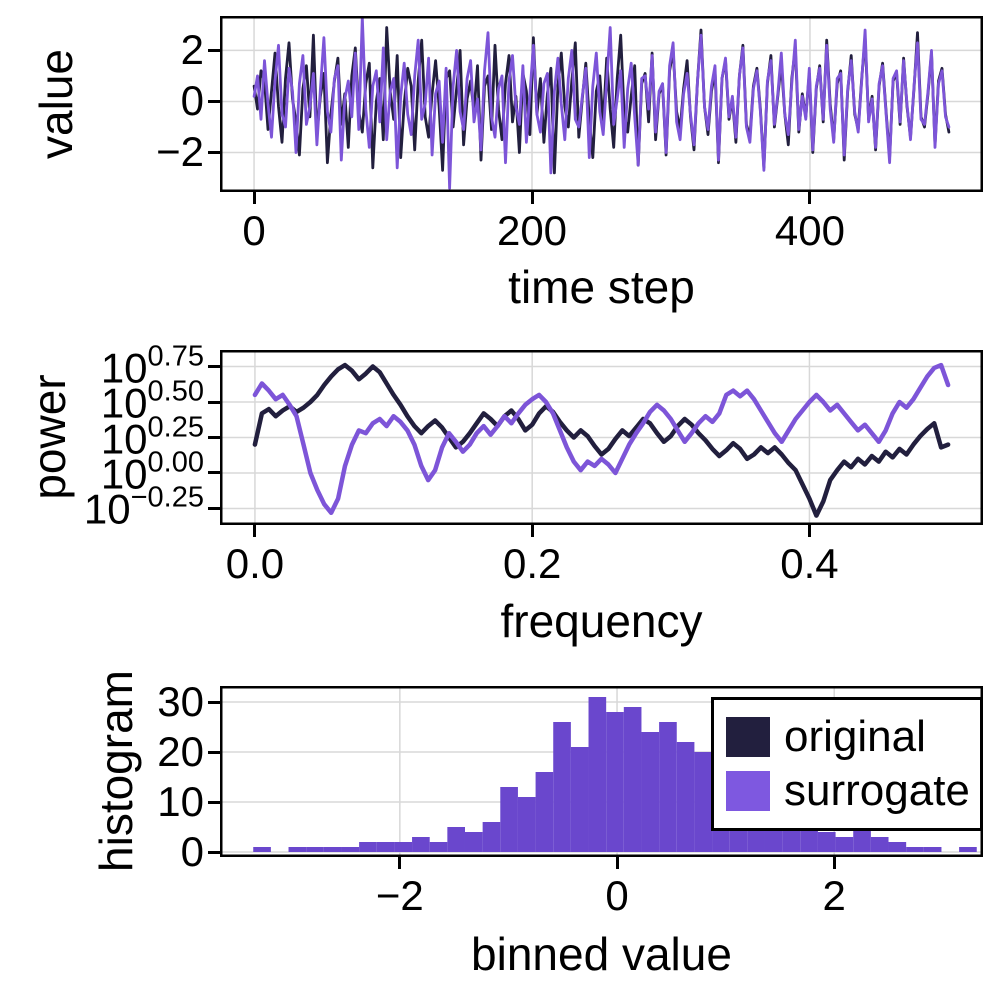  I want to click on legend-item-surrogate: surrogate, so click(848, 790).